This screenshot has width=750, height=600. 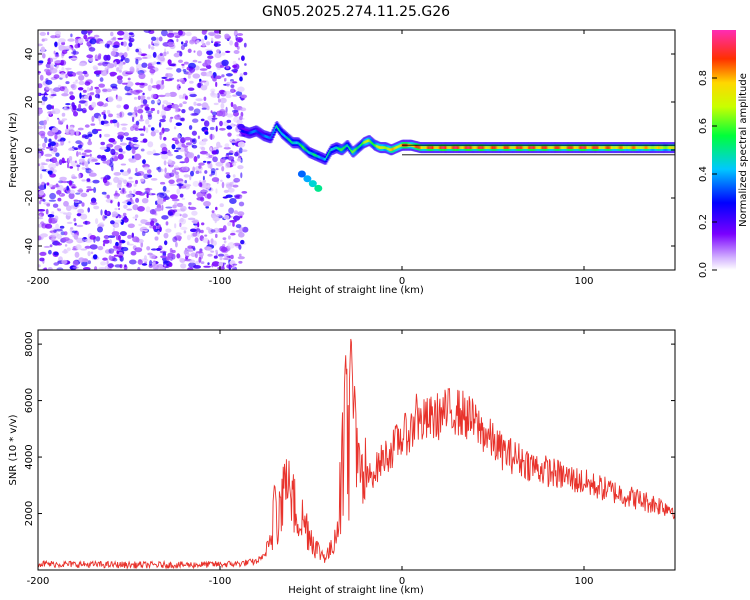 What do you see at coordinates (703, 78) in the screenshot?
I see `colorbar-tick-label: 0.8` at bounding box center [703, 78].